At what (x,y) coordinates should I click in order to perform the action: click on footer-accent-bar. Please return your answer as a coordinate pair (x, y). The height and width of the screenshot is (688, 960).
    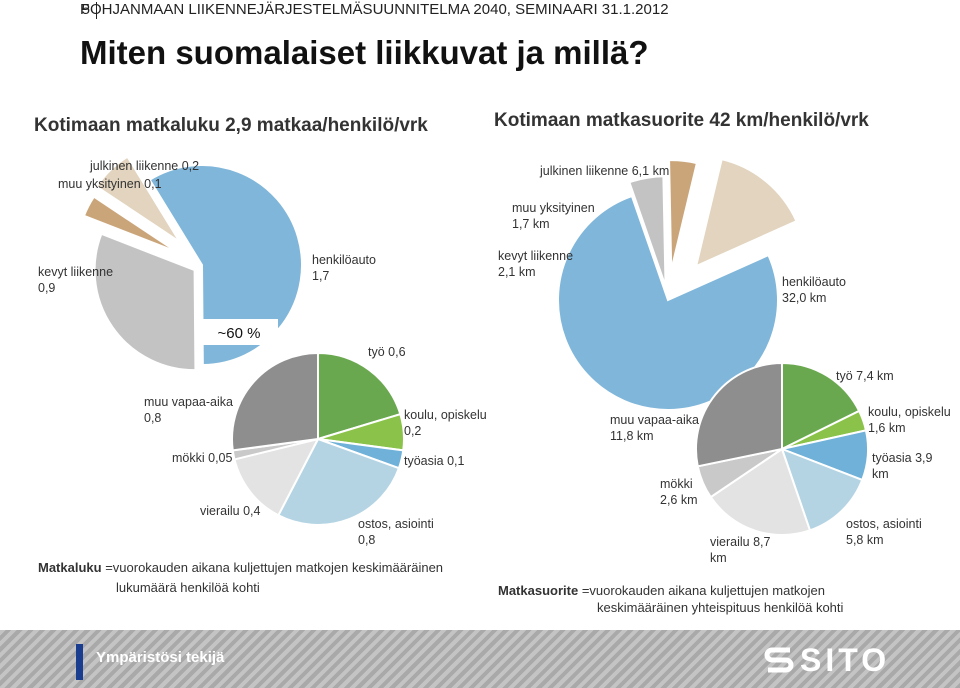
    Looking at the image, I should click on (79, 662).